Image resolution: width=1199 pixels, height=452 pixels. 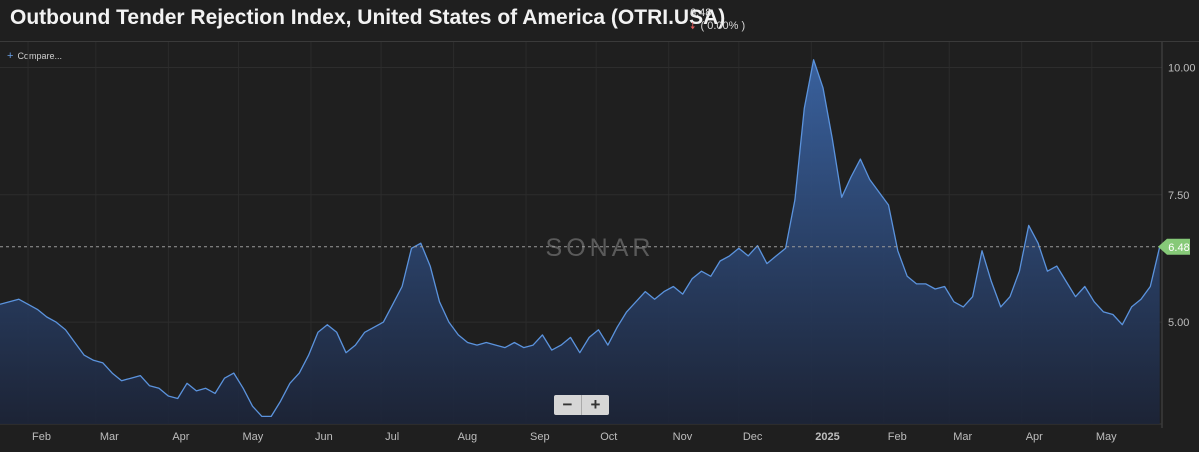 What do you see at coordinates (723, 26) in the screenshot?
I see `change-percent: ( 0.00% )` at bounding box center [723, 26].